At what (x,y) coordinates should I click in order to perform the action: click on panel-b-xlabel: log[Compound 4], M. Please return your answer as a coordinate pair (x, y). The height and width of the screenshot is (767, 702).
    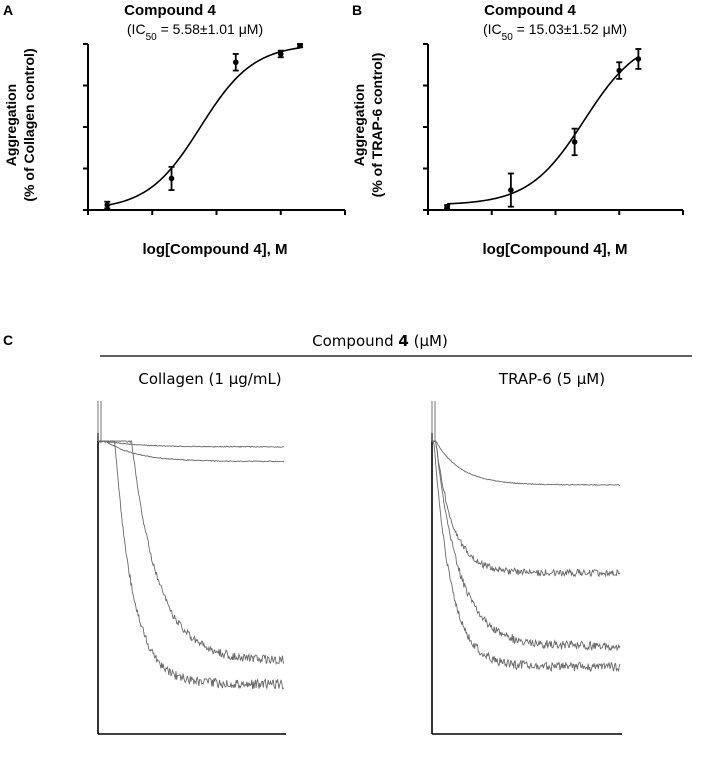
    Looking at the image, I should click on (555, 249).